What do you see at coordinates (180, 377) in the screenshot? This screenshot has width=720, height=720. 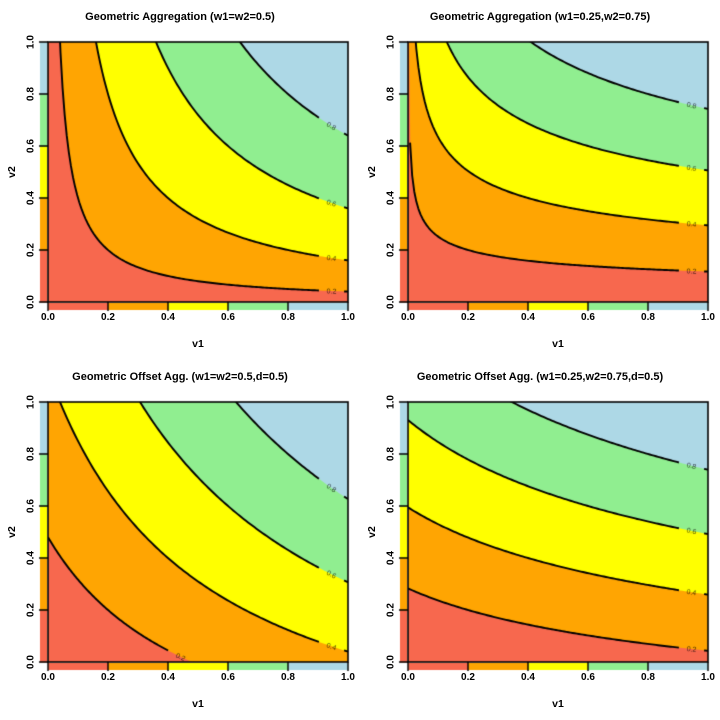 I see `plot-title: Geometric Offset Agg. (w1=w2=0.5,d=0.5)` at bounding box center [180, 377].